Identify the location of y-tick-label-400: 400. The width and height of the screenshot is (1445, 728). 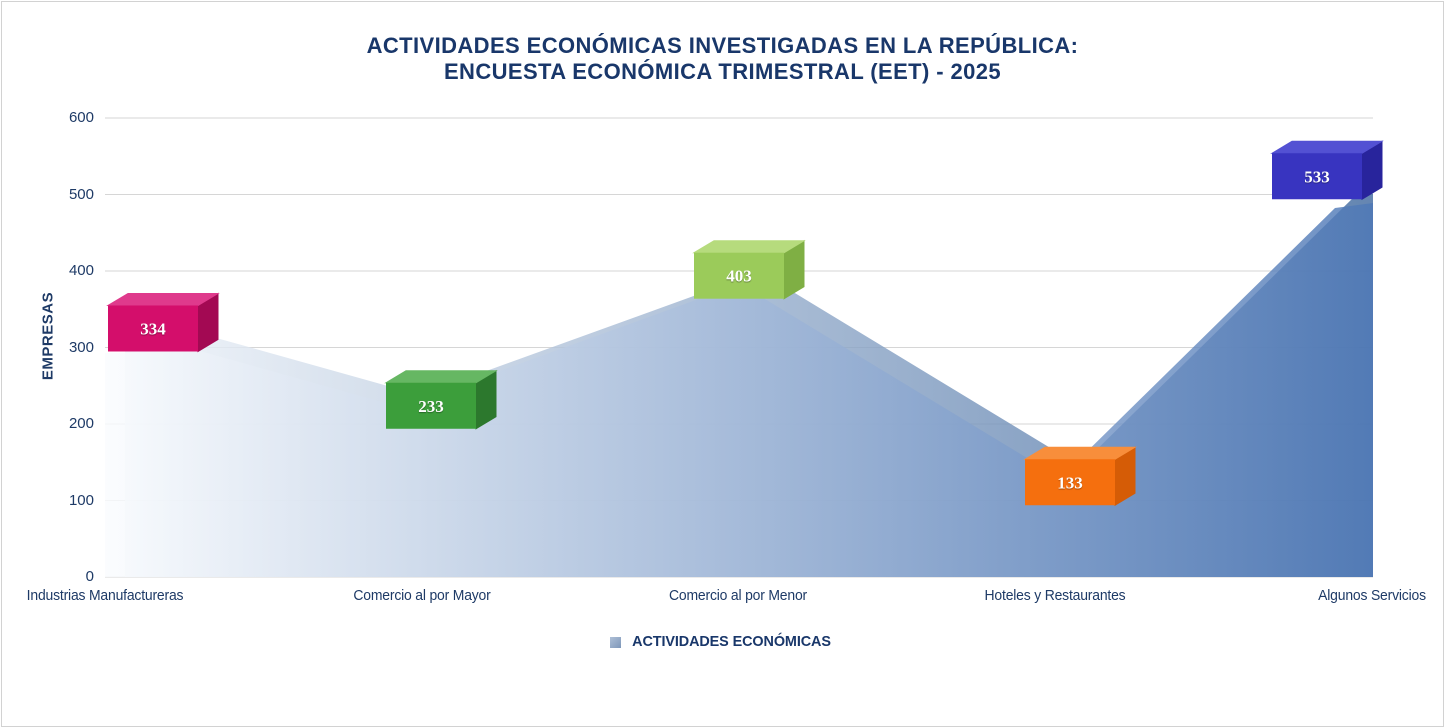
(81, 270).